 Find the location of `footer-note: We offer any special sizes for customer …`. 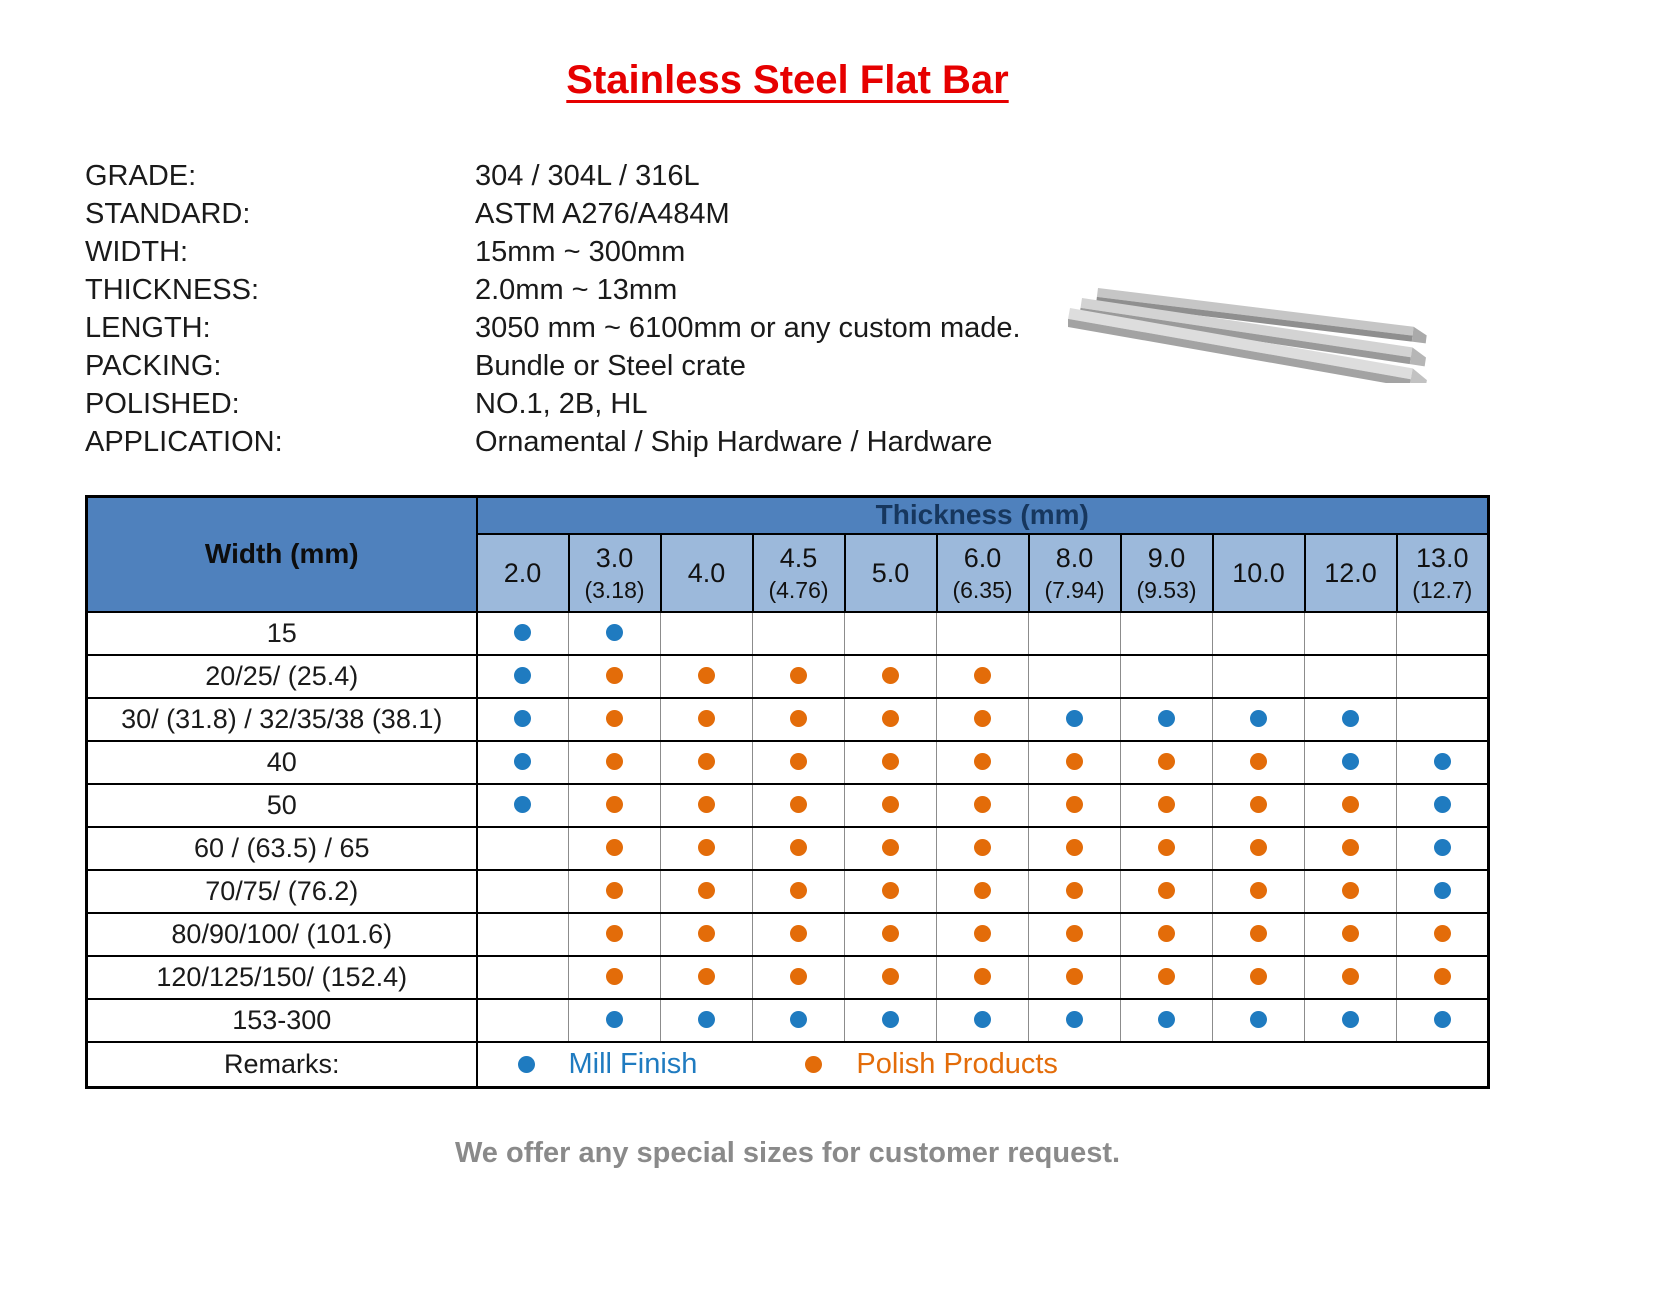

footer-note: We offer any special sizes for customer … is located at coordinates (787, 1153).